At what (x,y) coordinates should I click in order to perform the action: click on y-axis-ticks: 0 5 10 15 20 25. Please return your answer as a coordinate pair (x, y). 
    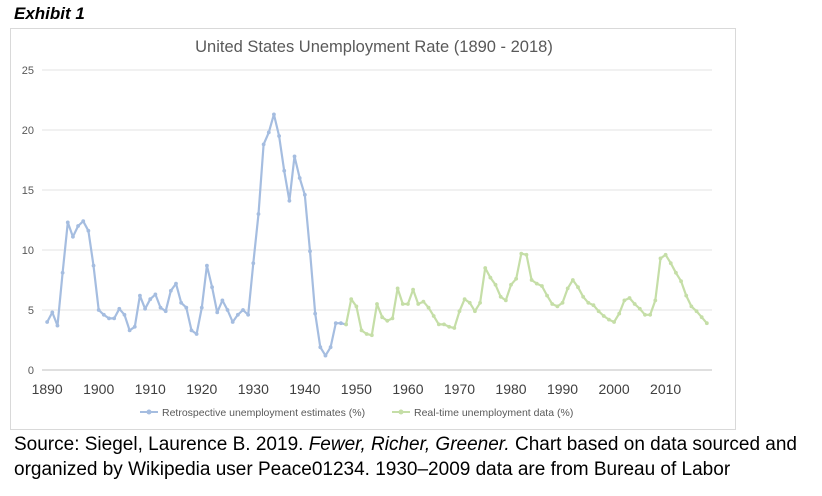
    Looking at the image, I should click on (28, 221).